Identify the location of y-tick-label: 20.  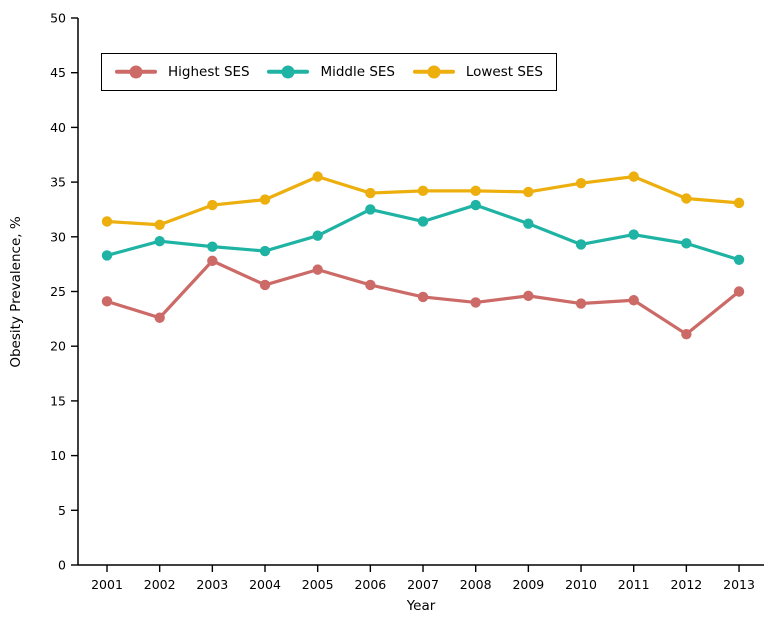
(58, 346).